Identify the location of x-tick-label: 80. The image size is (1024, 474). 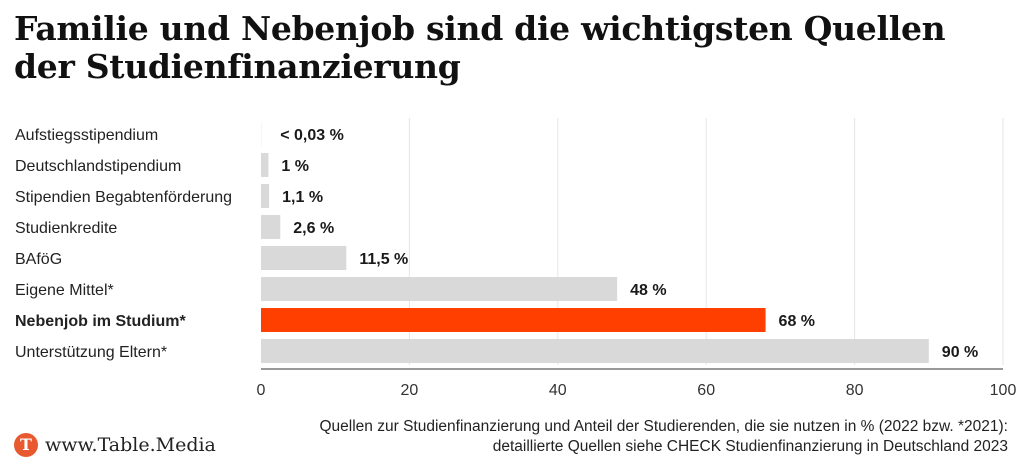
(855, 390).